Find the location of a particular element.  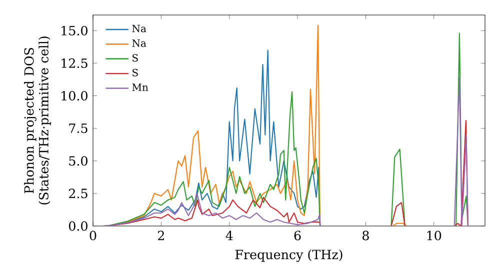

x-axis-title: Frequency (THz) is located at coordinates (288, 255).